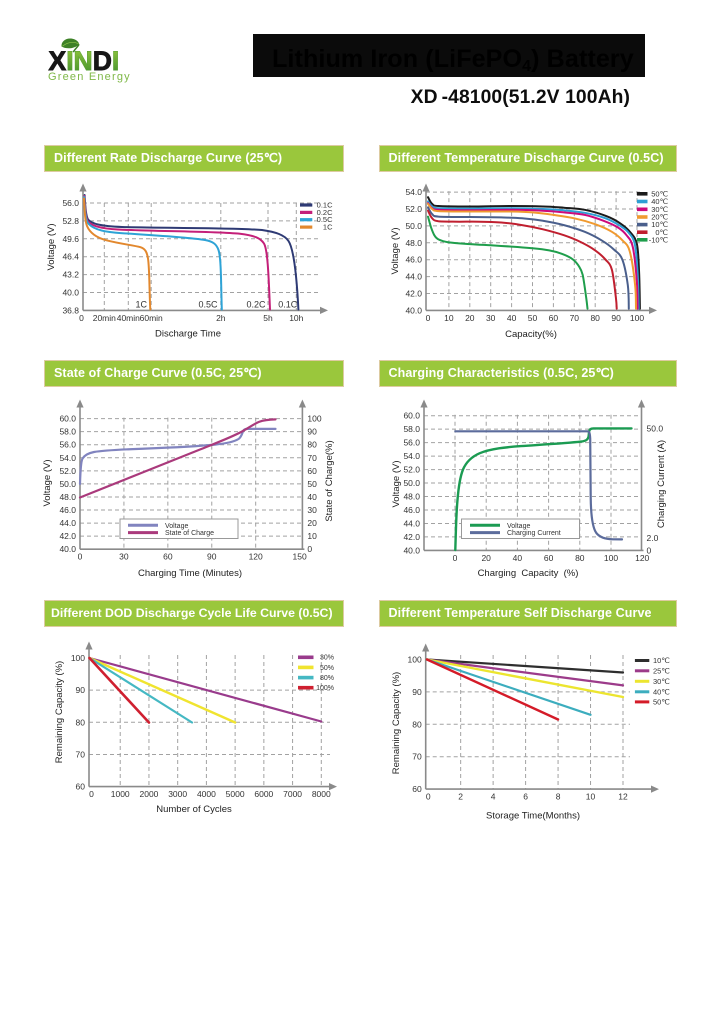 The image size is (724, 1024). Describe the element at coordinates (312, 523) in the screenshot. I see `svg-text: 20` at that location.